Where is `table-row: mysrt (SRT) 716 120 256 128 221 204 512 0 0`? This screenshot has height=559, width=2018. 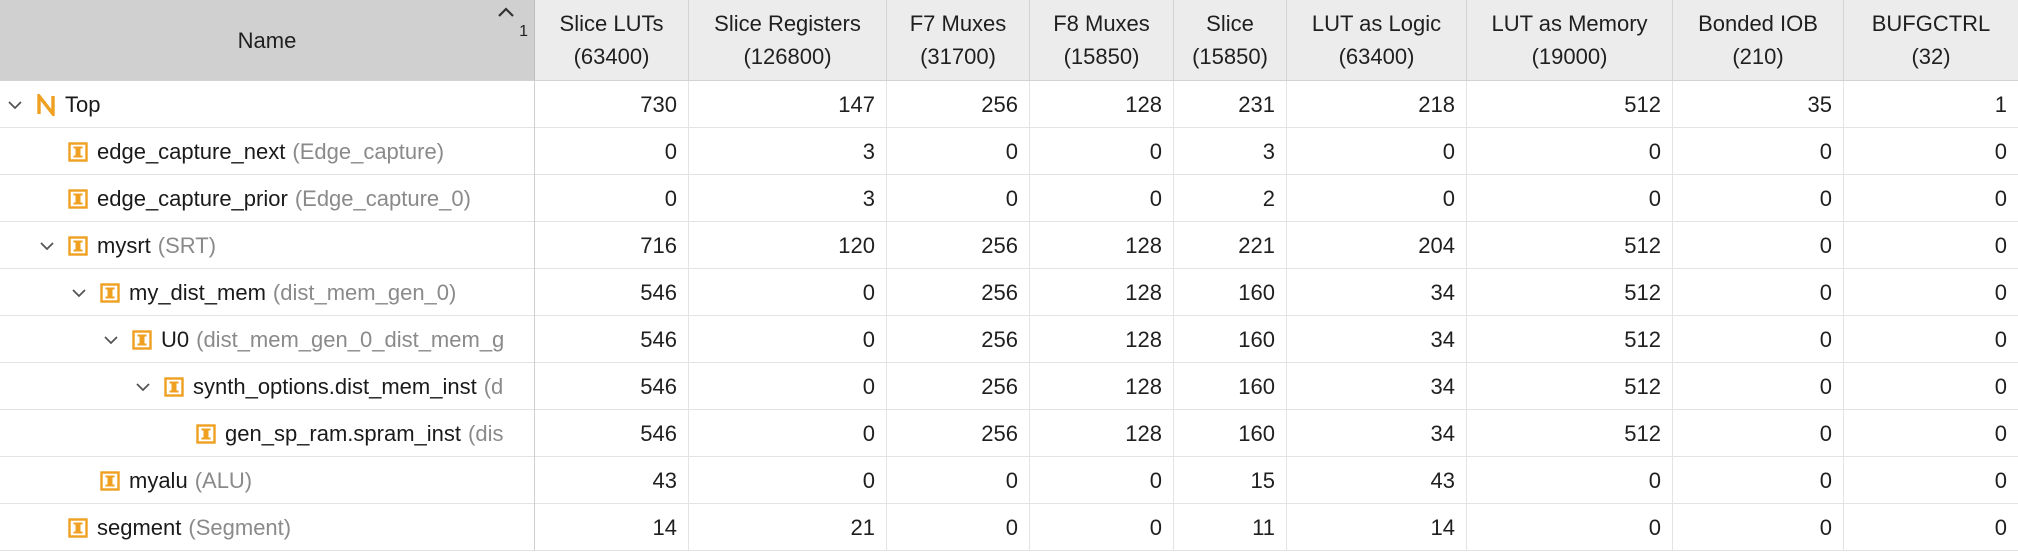
table-row: mysrt (SRT) 716 120 256 128 221 204 512 0 0 is located at coordinates (1009, 245).